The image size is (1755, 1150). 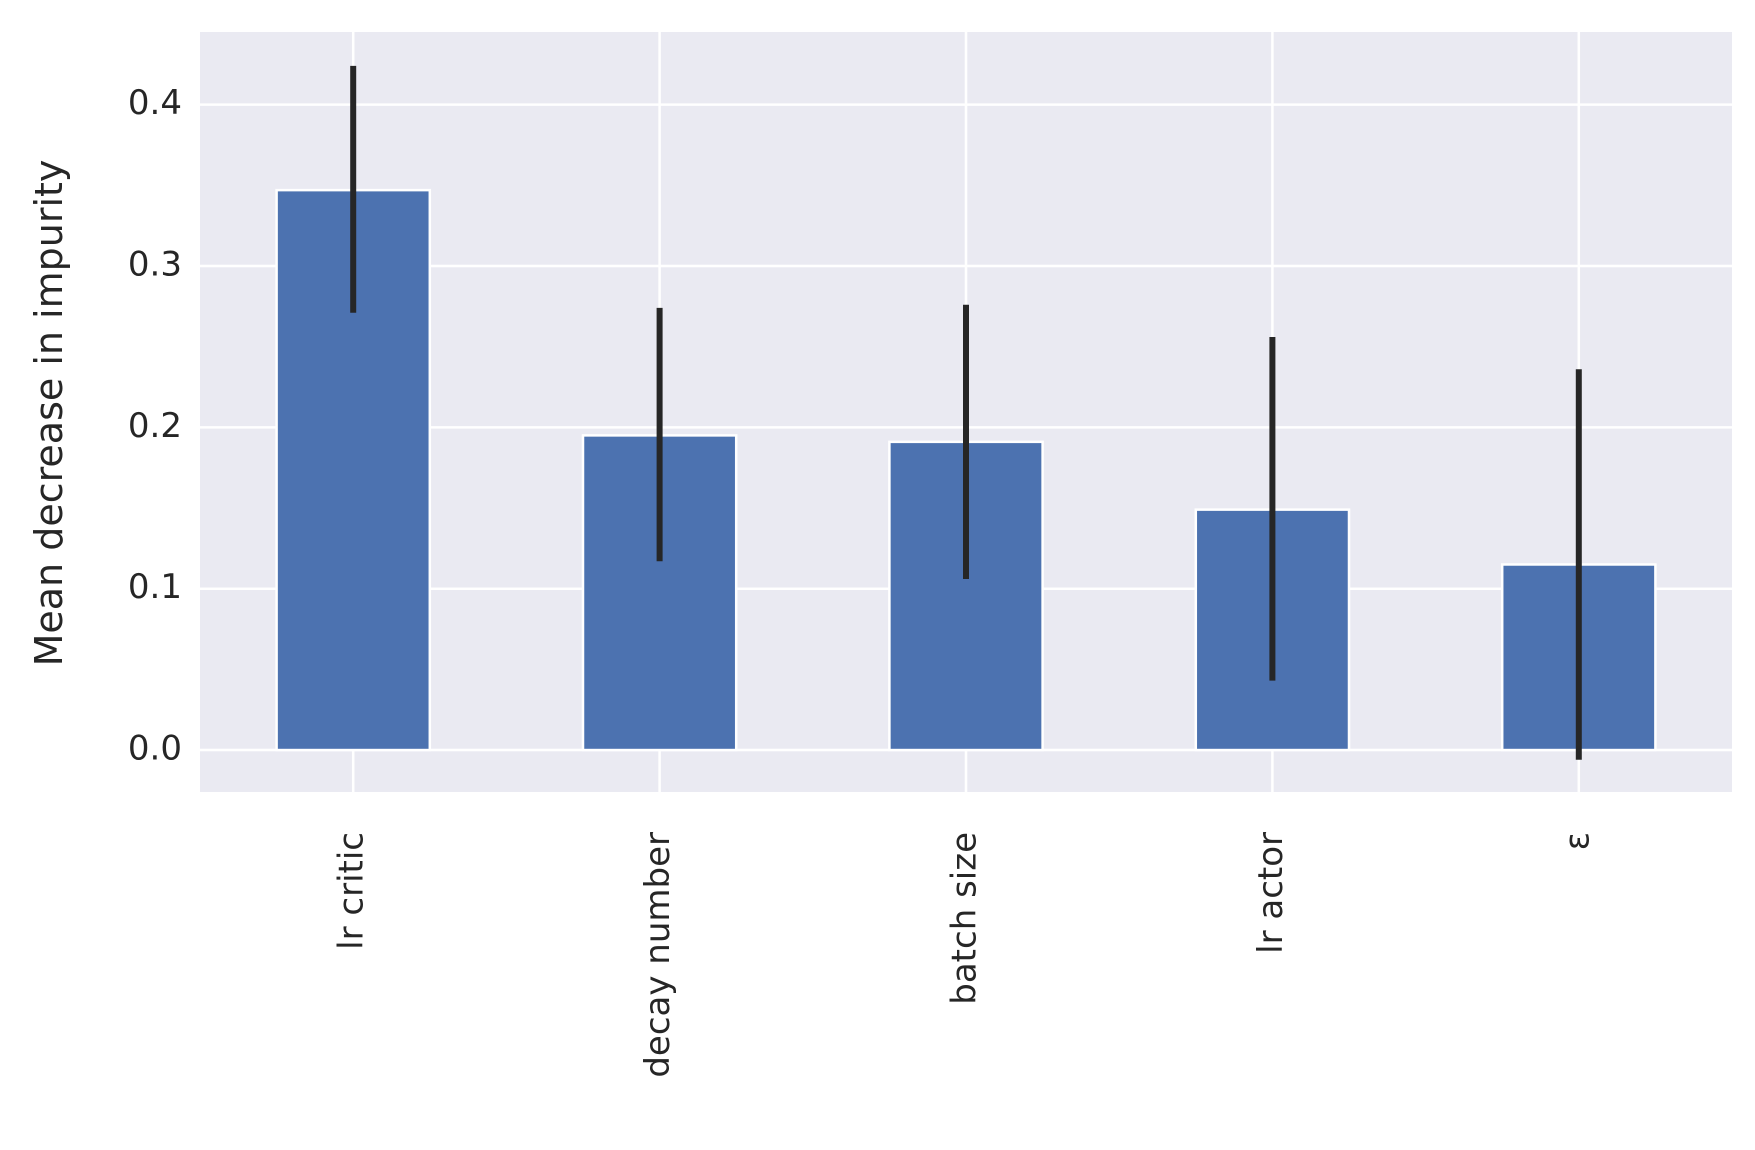 I want to click on y-axis-label: Mean decrease in impurity, so click(x=49, y=413).